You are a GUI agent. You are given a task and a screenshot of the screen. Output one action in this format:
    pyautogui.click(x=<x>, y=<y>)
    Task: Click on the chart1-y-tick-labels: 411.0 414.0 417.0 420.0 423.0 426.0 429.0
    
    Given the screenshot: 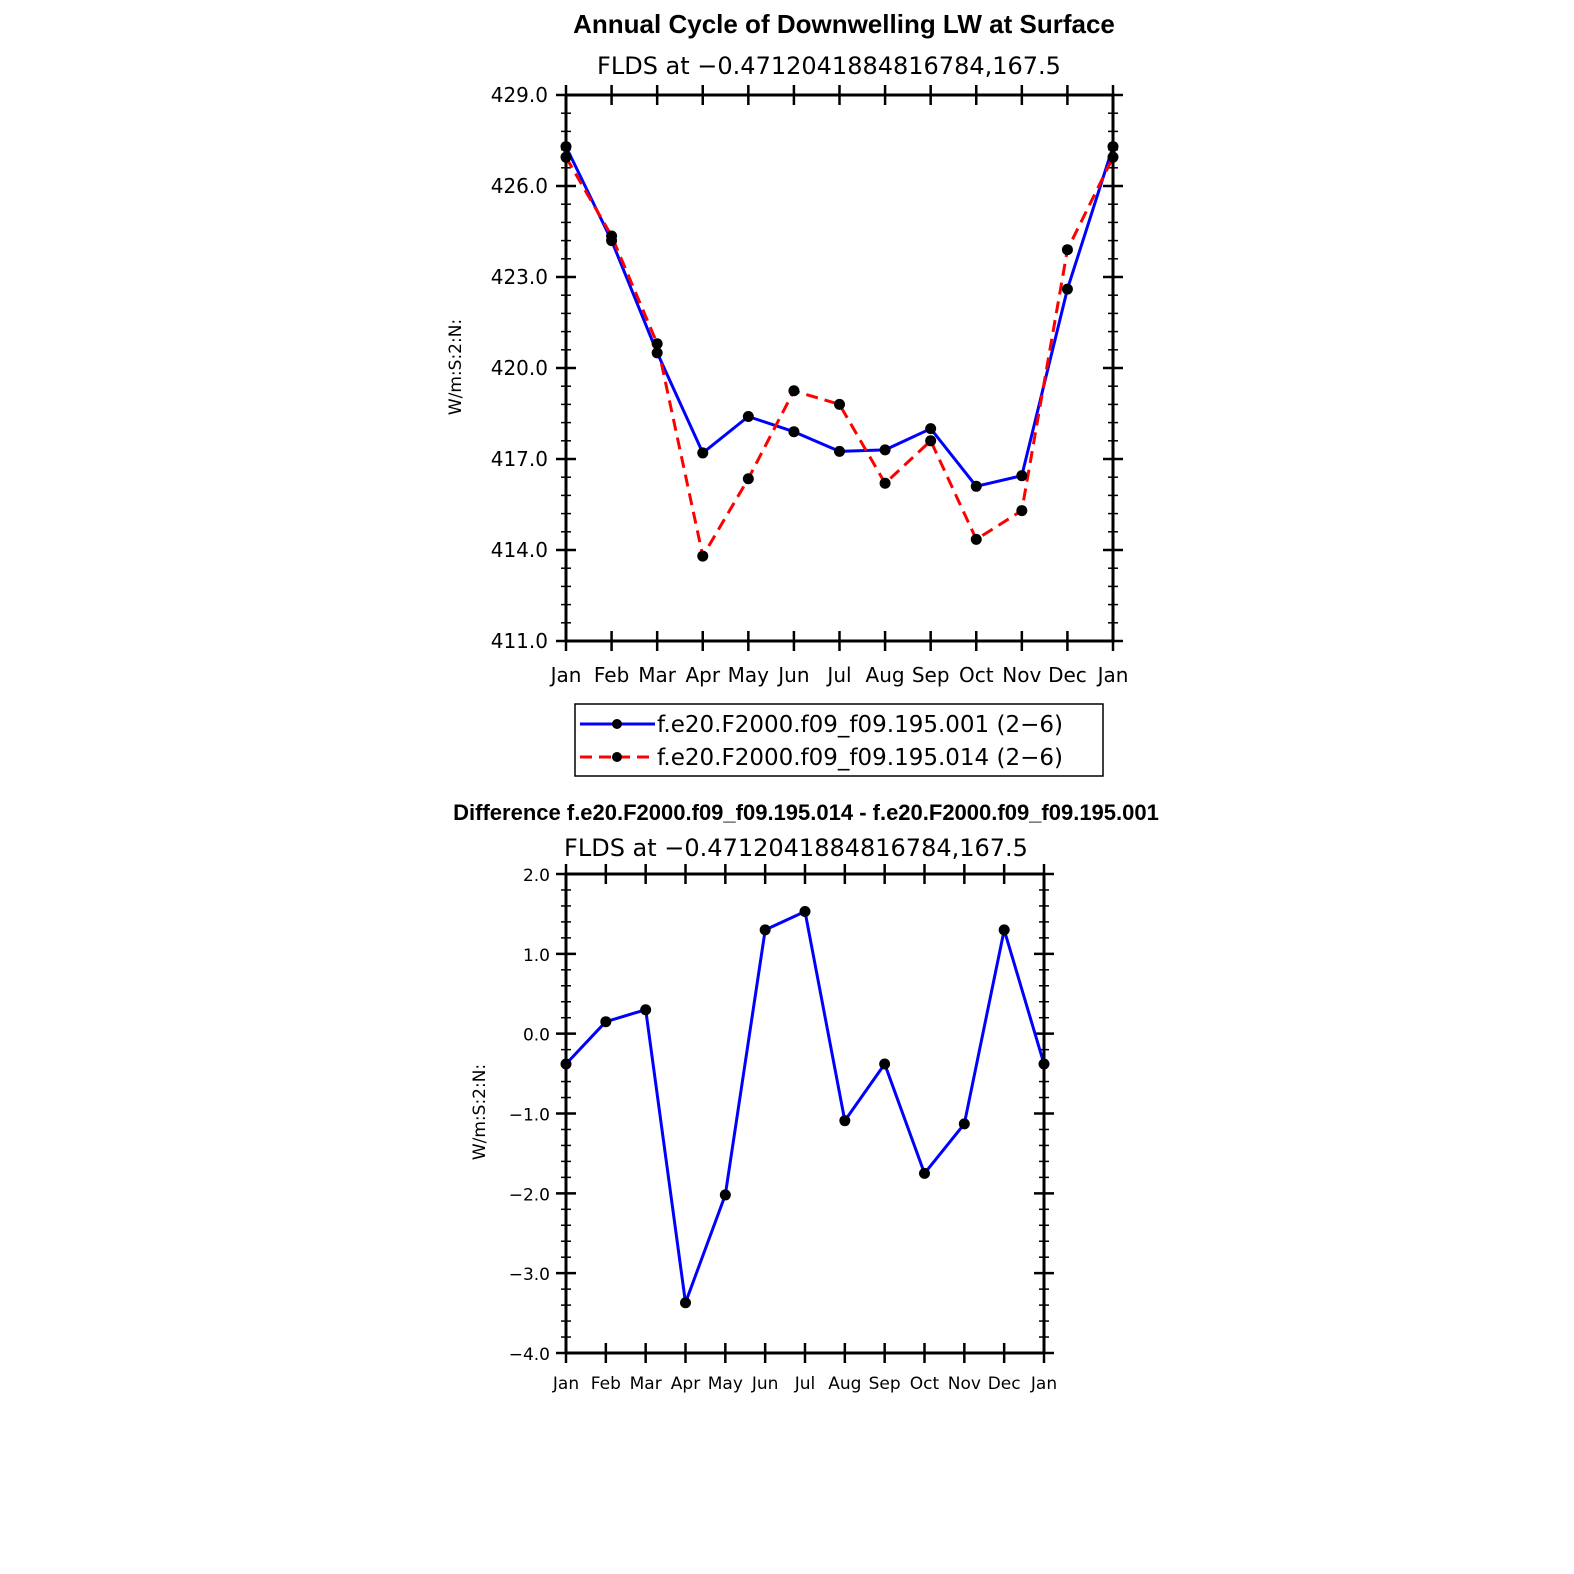 What is the action you would take?
    pyautogui.click(x=519, y=368)
    